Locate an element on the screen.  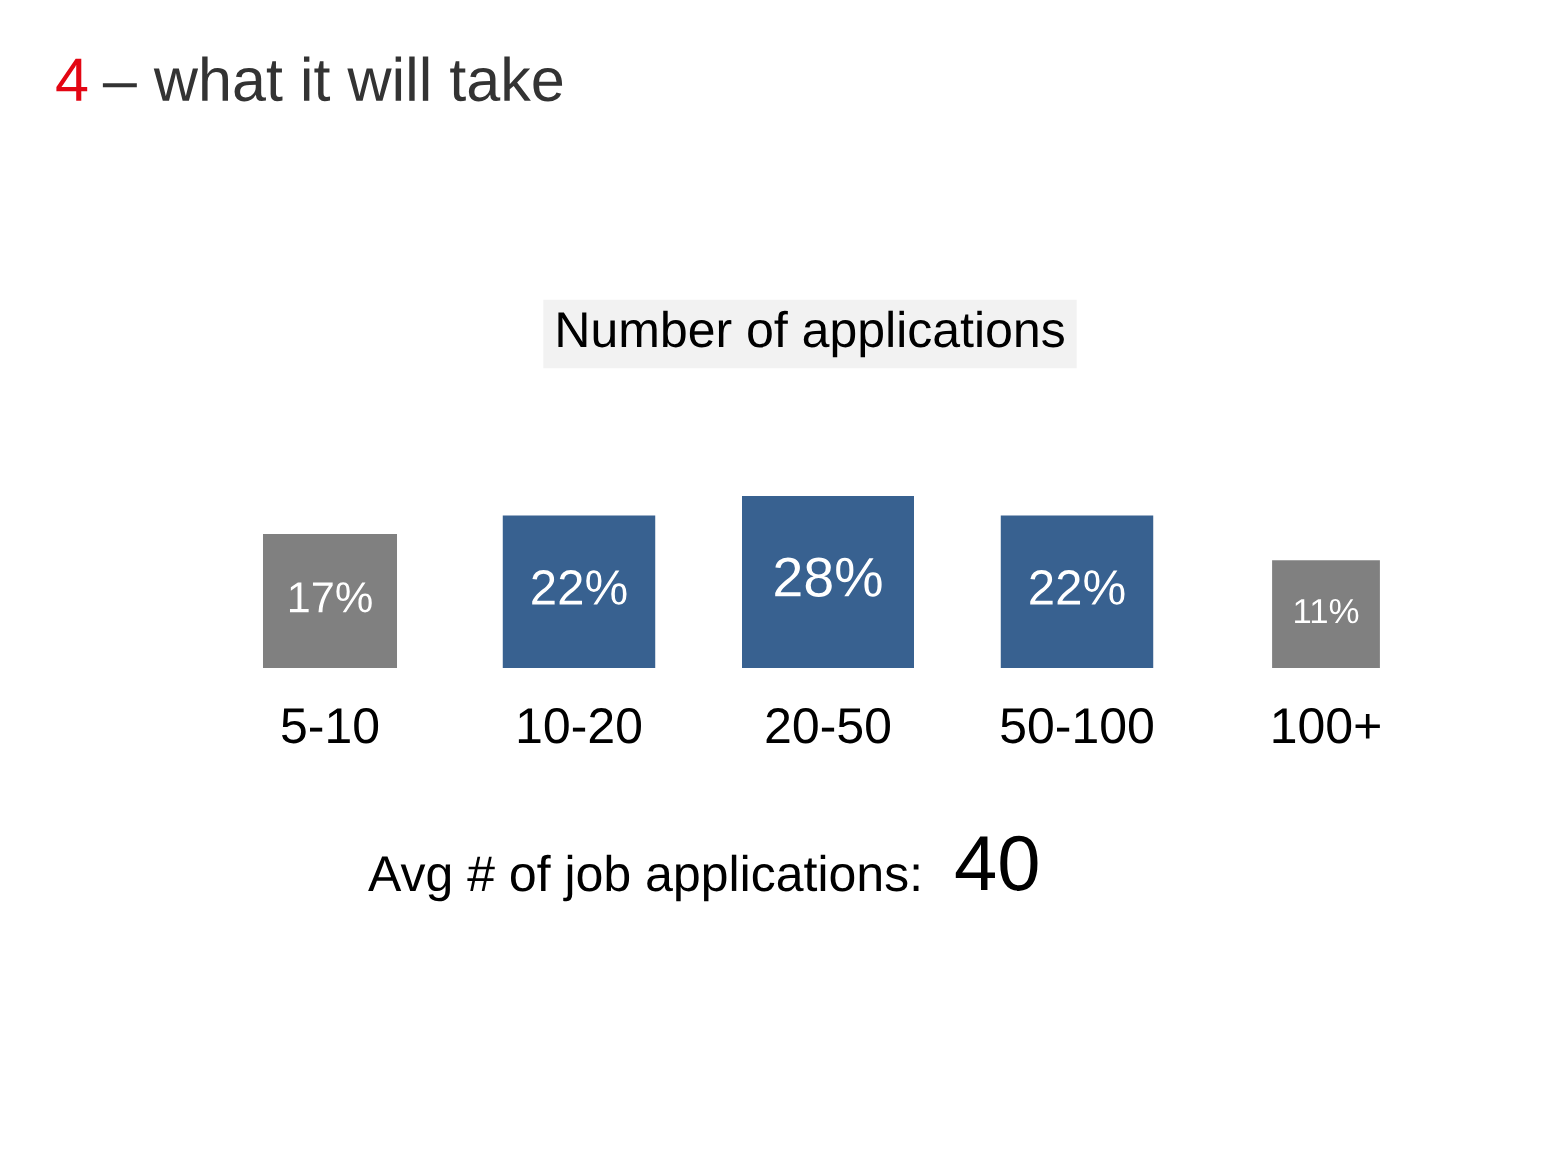
category-label: 10-20 is located at coordinates (579, 726).